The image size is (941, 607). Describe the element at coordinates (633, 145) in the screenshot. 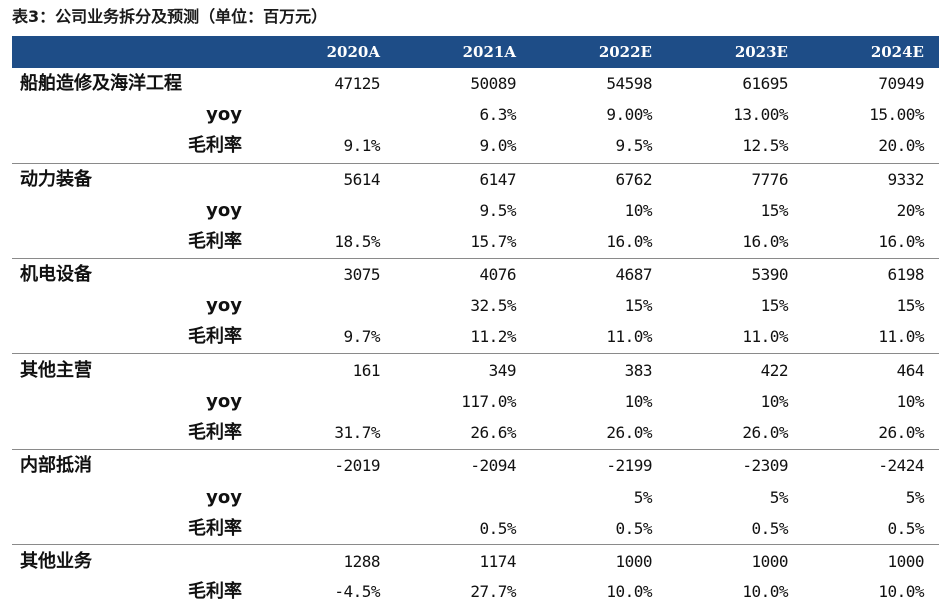

I see `gross-margin-cell: 9.5%` at that location.